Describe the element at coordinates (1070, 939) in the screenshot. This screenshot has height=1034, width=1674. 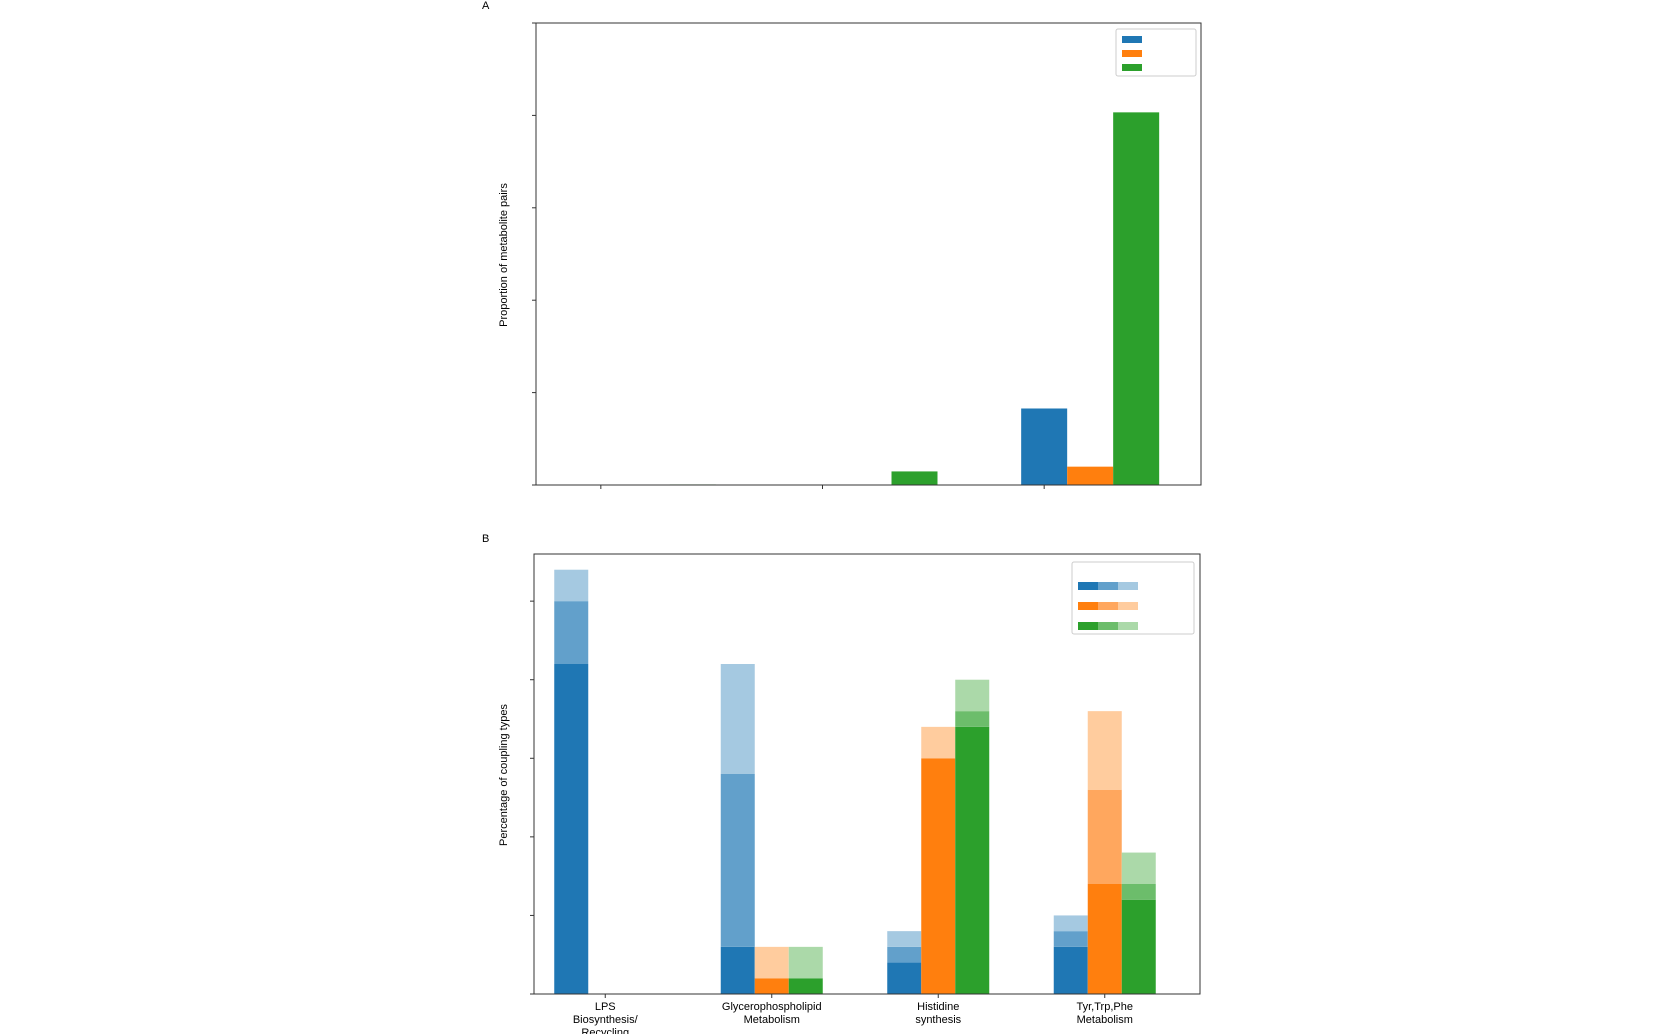
I see `stacked-bar-iml1515-pc-tyr-trp-phe-metabolism` at that location.